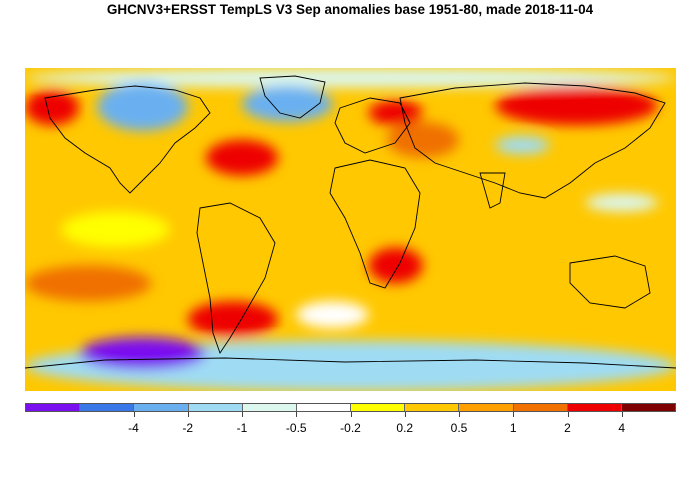 Image resolution: width=700 pixels, height=480 pixels. I want to click on africa-outline, so click(375, 224).